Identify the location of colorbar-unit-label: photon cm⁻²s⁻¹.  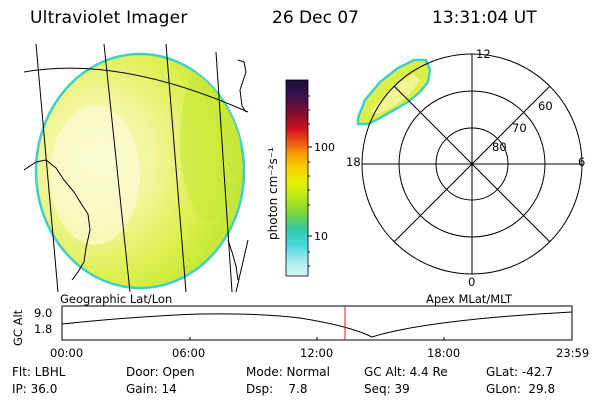
(273, 193).